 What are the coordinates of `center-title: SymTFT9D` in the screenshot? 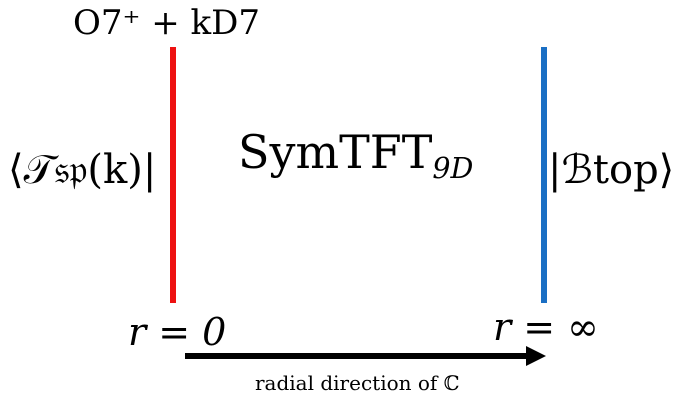 It's located at (355, 156).